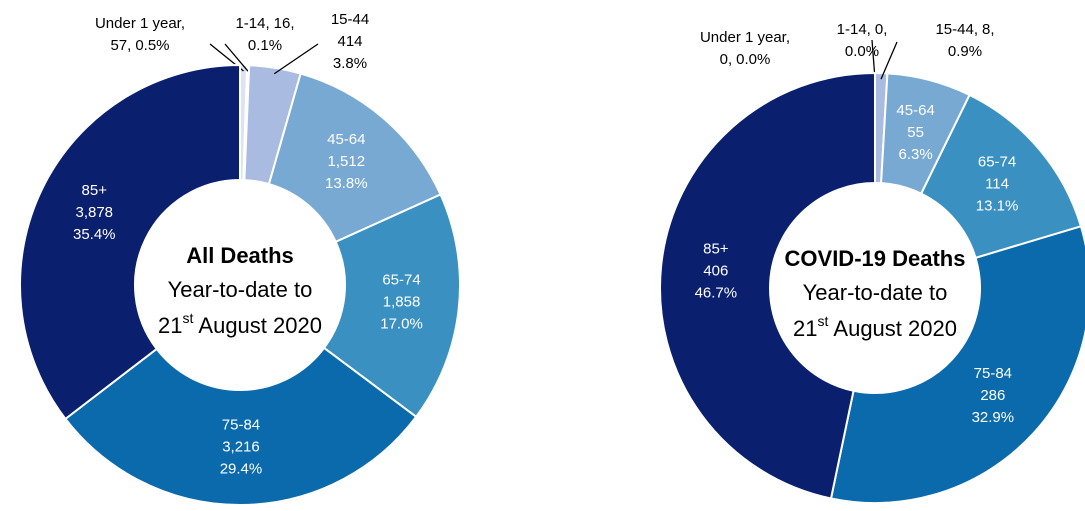 This screenshot has height=511, width=1085. What do you see at coordinates (965, 51) in the screenshot?
I see `label-part: 0.9%` at bounding box center [965, 51].